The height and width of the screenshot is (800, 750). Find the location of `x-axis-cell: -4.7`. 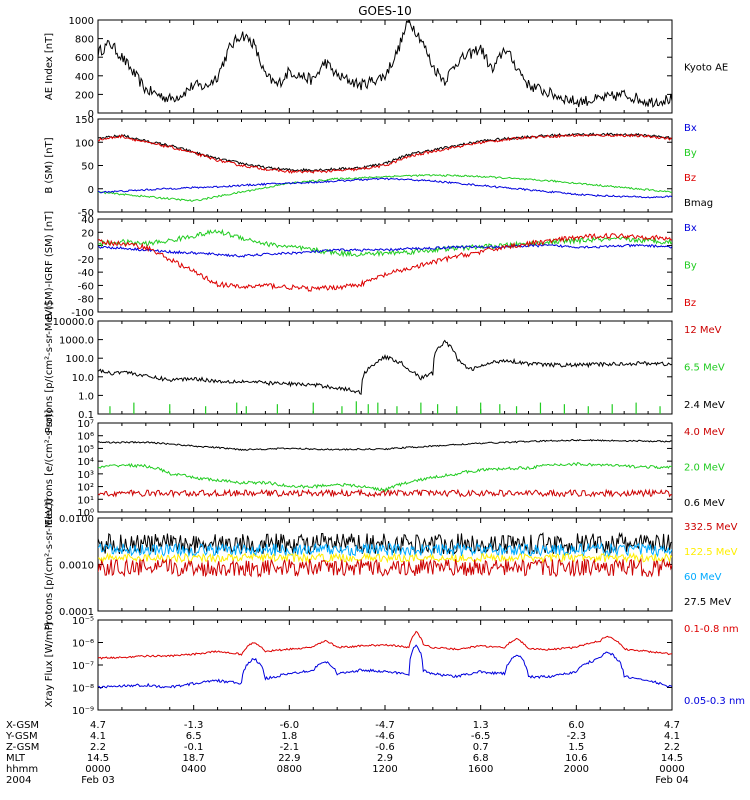

x-axis-cell: -4.7 is located at coordinates (385, 725).